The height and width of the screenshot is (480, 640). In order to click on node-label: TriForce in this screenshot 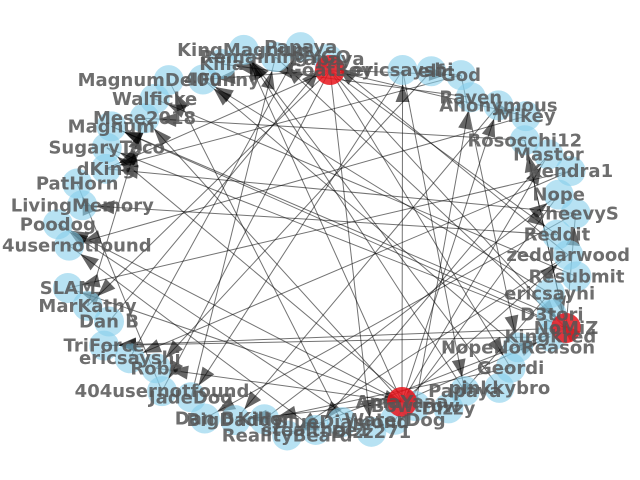, I will do `click(104, 346)`.